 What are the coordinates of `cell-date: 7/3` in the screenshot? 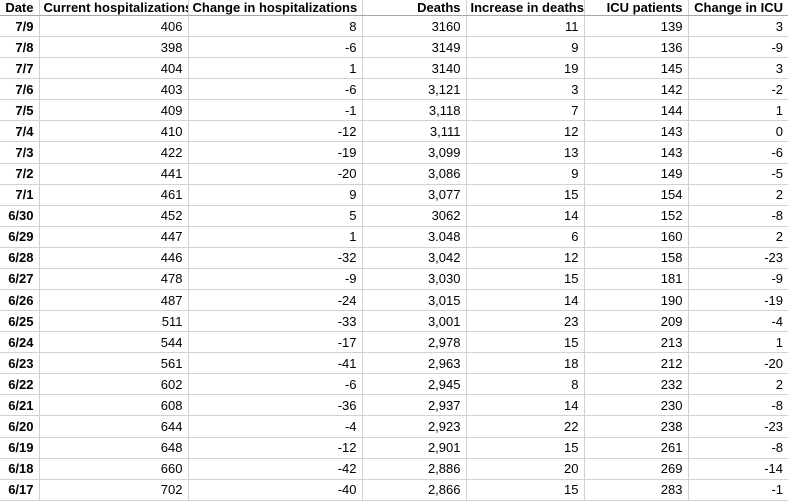 It's located at (20, 152).